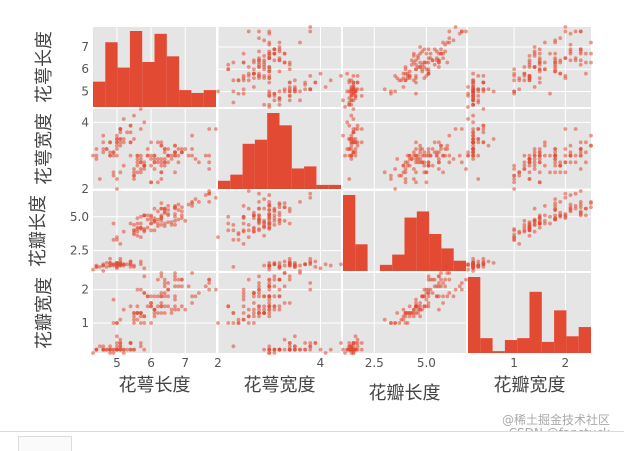 This screenshot has width=624, height=451. What do you see at coordinates (85, 91) in the screenshot?
I see `y-tick-label: 5` at bounding box center [85, 91].